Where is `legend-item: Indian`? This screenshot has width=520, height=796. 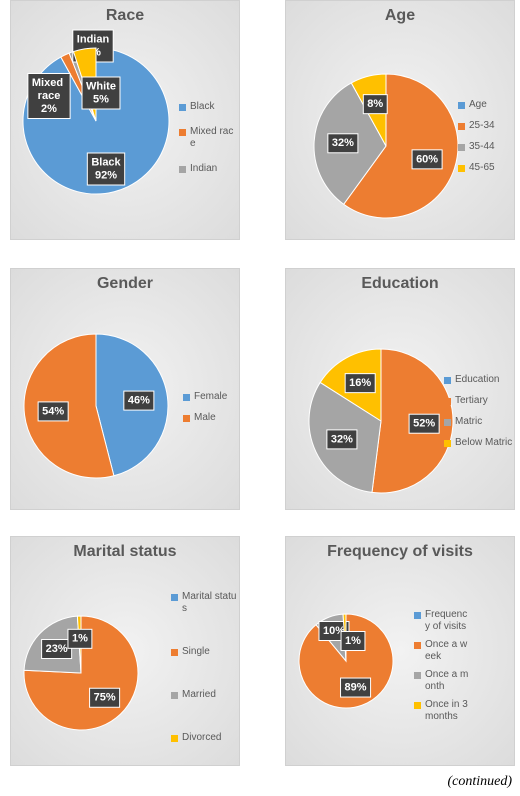 legend-item: Indian is located at coordinates (208, 169).